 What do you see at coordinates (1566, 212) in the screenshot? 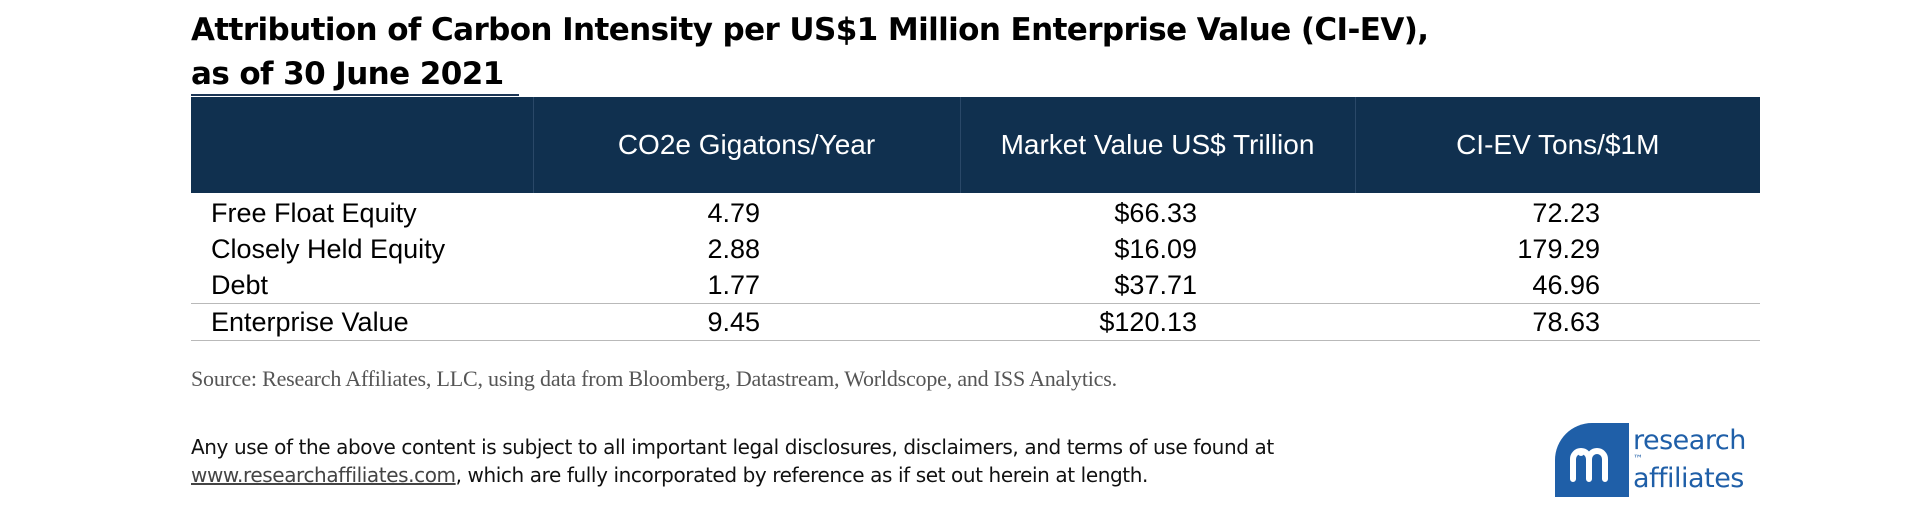
I see `cell-ci-ev: 72.23` at bounding box center [1566, 212].